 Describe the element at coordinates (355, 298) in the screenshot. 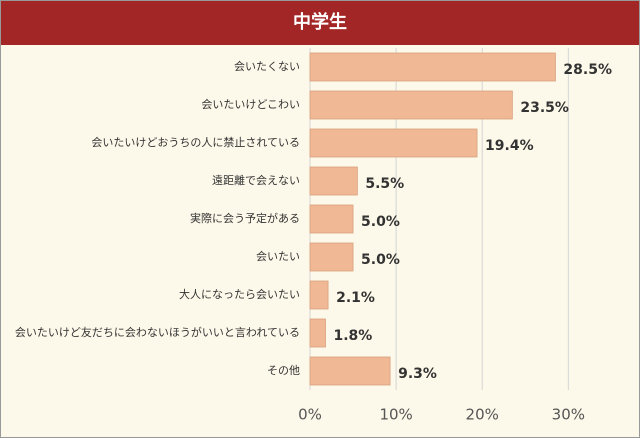

I see `value-label: 2.1%` at that location.